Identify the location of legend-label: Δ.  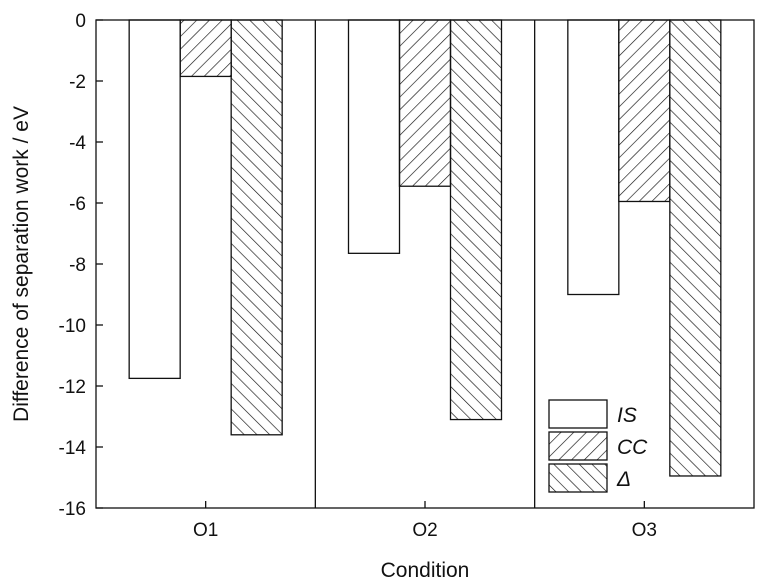
(623, 479).